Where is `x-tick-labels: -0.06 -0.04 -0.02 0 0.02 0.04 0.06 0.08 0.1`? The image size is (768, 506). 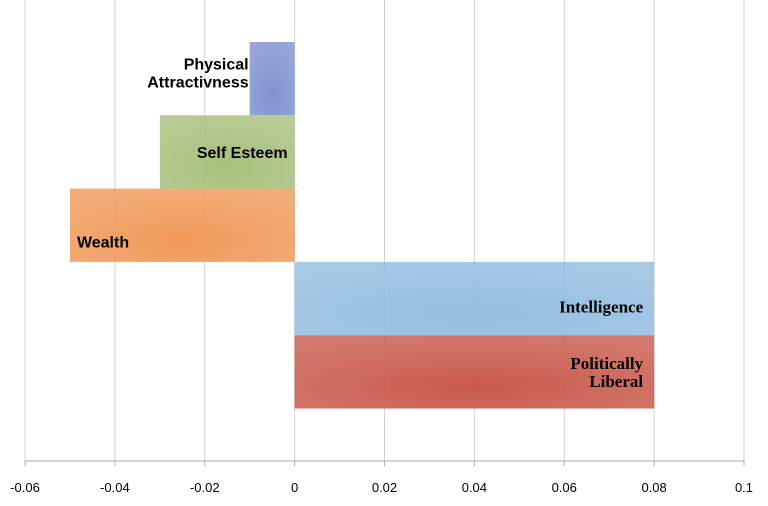
x-tick-labels: -0.06 -0.04 -0.02 0 0.02 0.04 0.06 0.08 0.1 is located at coordinates (381, 487).